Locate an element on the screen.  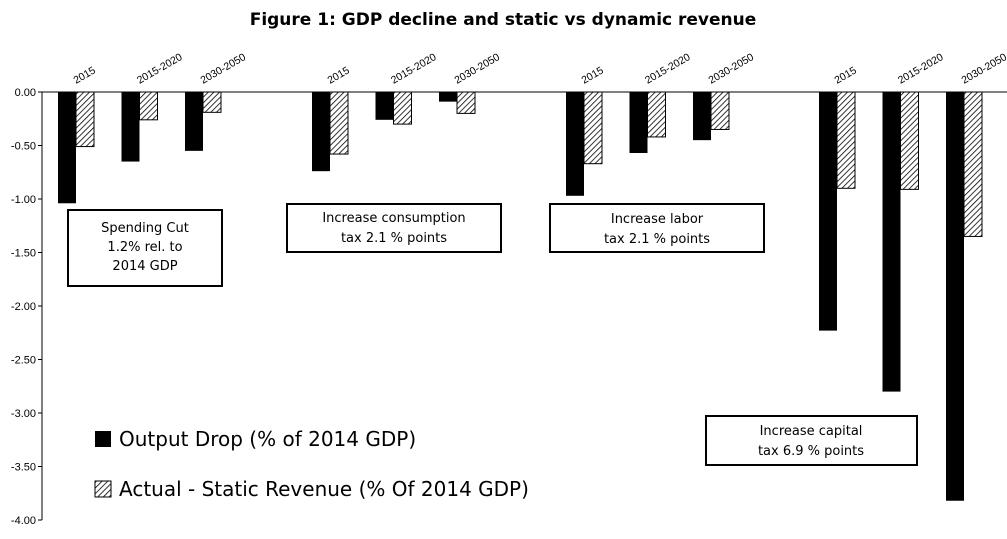
y-tick-label: -3.00 is located at coordinates (23, 414).